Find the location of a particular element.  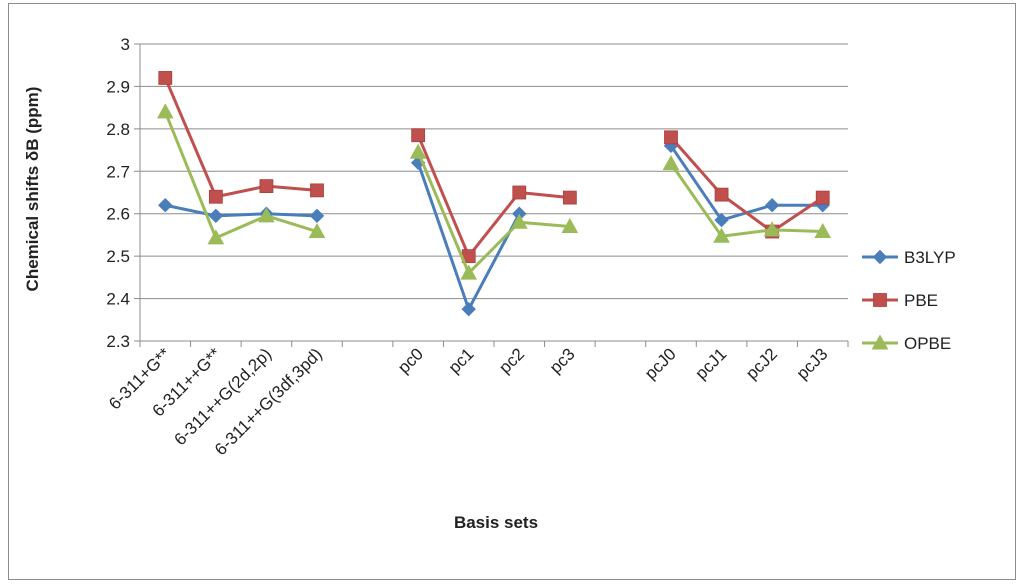

y-tick-label: 2.5 is located at coordinates (118, 256).